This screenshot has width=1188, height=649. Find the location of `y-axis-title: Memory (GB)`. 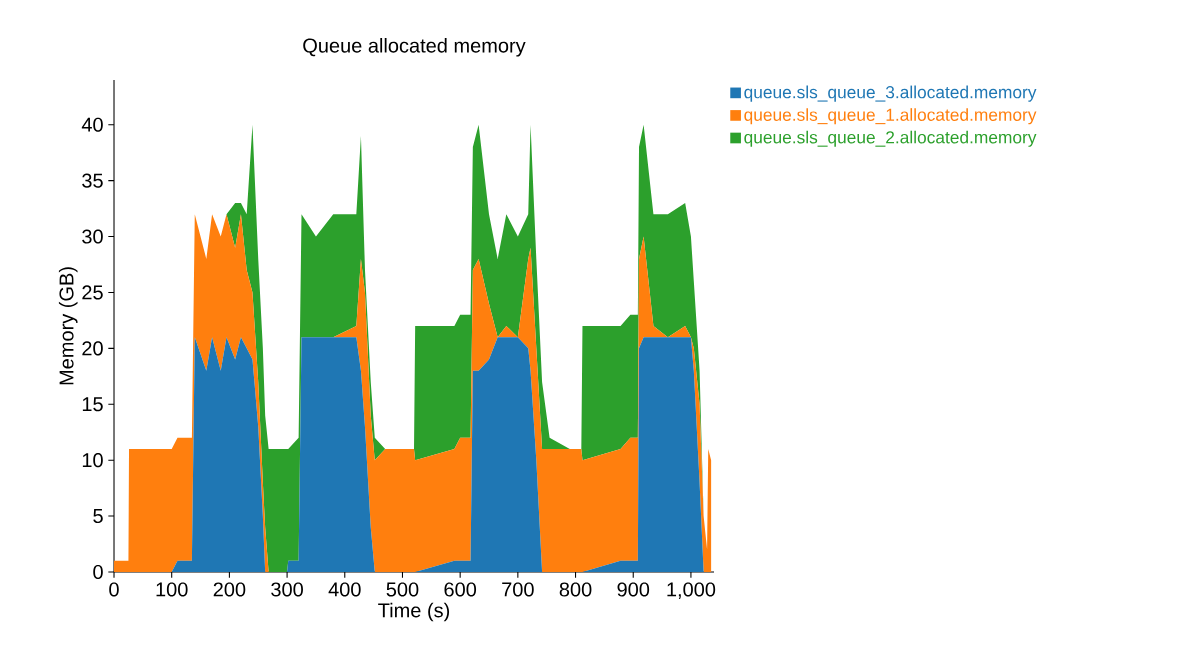

y-axis-title: Memory (GB) is located at coordinates (68, 326).